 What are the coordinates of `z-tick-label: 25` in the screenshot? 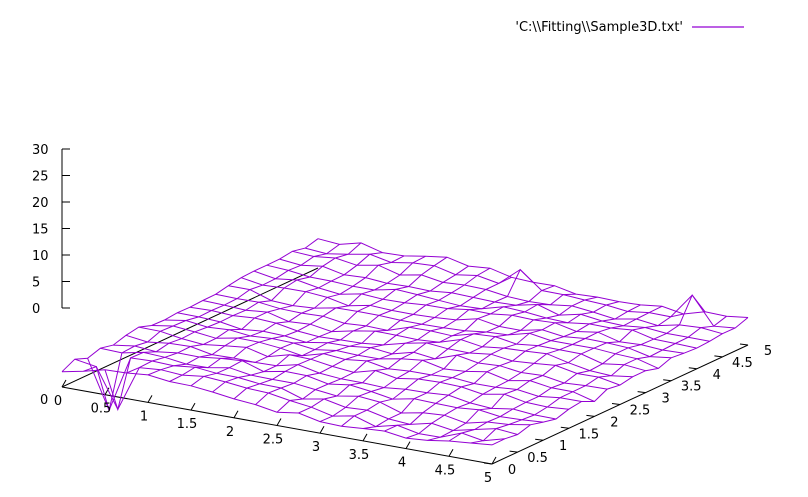 It's located at (40, 177).